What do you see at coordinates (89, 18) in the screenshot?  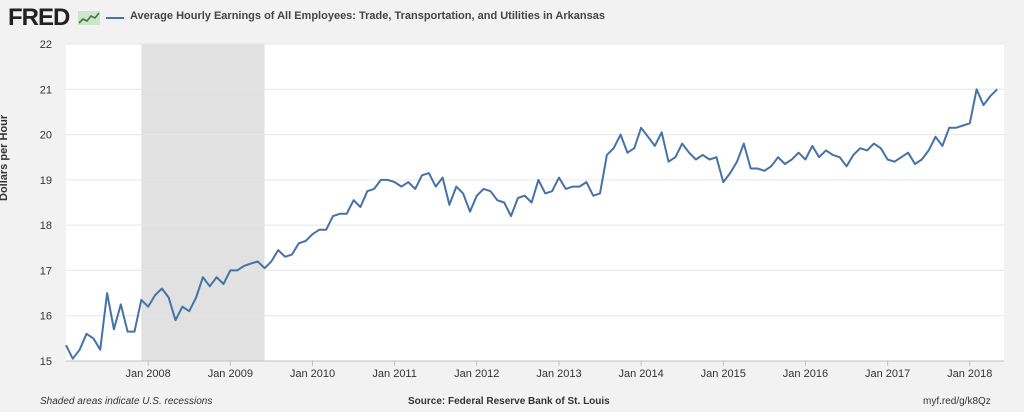 I see `trend-line-icon` at bounding box center [89, 18].